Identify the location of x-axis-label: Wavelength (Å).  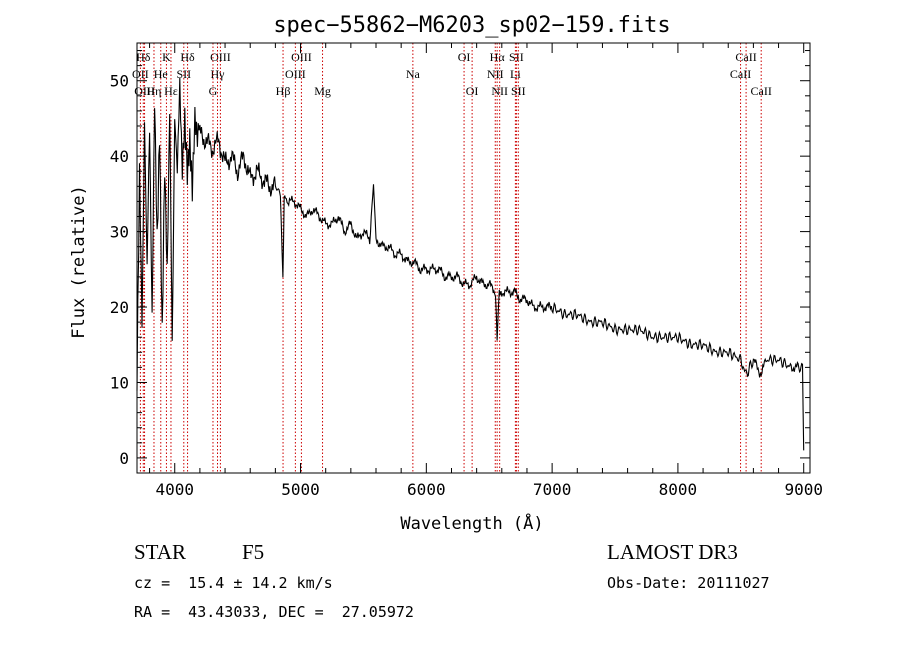
(471, 523).